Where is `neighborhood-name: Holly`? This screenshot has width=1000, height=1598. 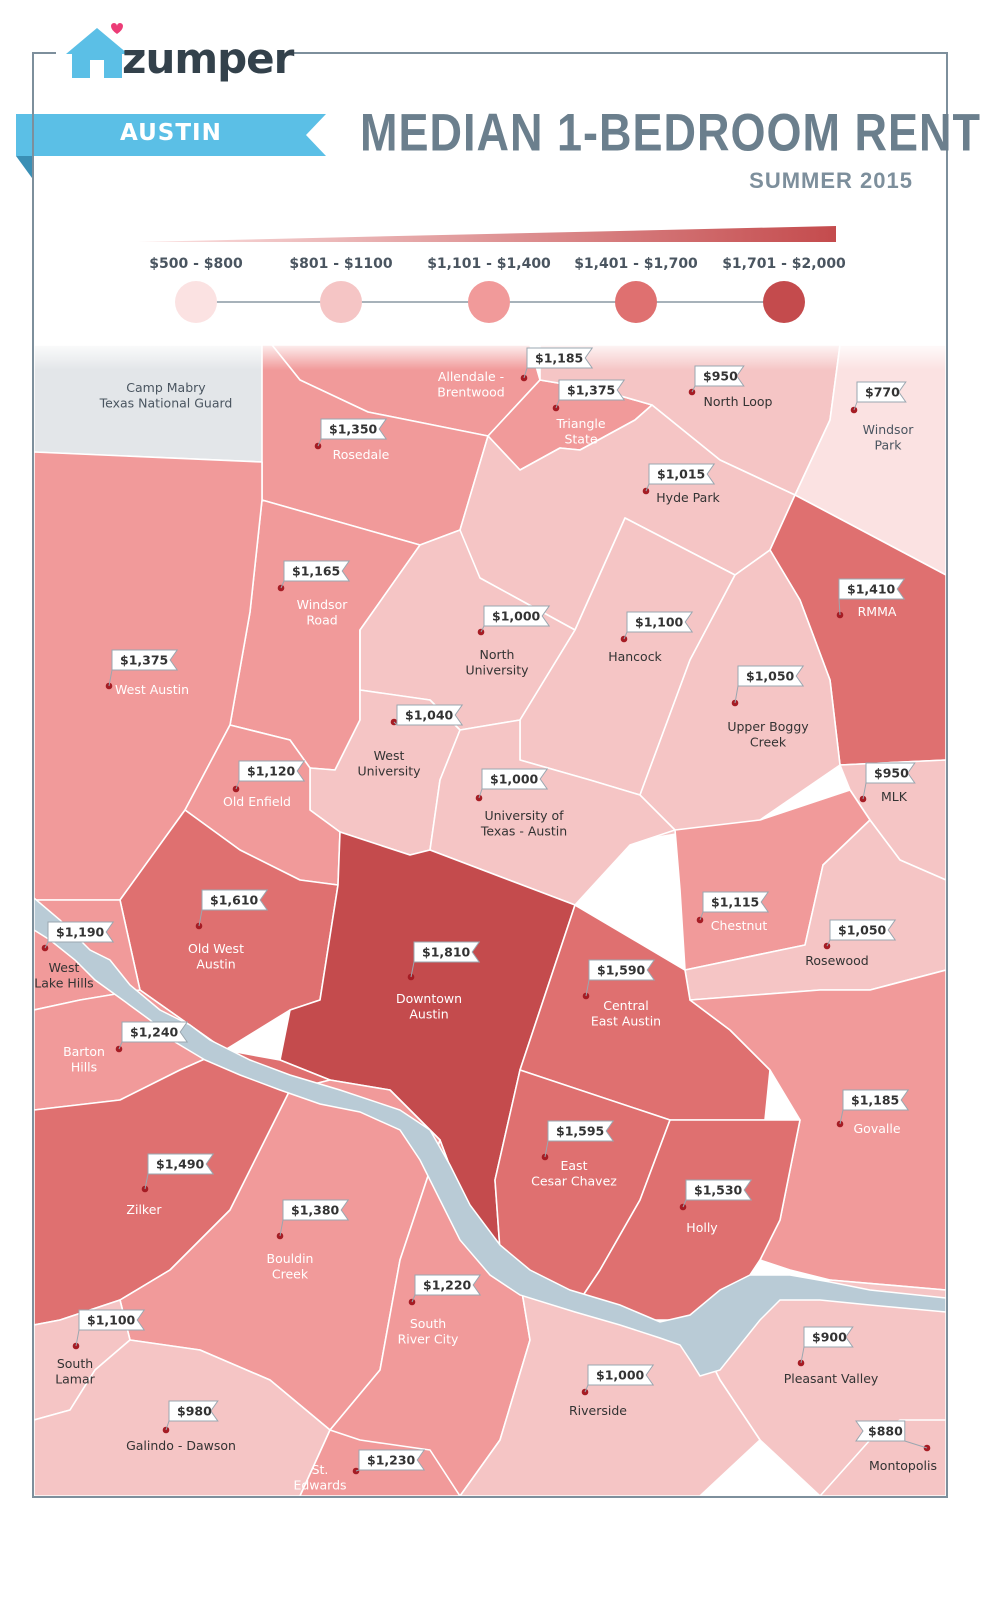
neighborhood-name: Holly is located at coordinates (702, 1227).